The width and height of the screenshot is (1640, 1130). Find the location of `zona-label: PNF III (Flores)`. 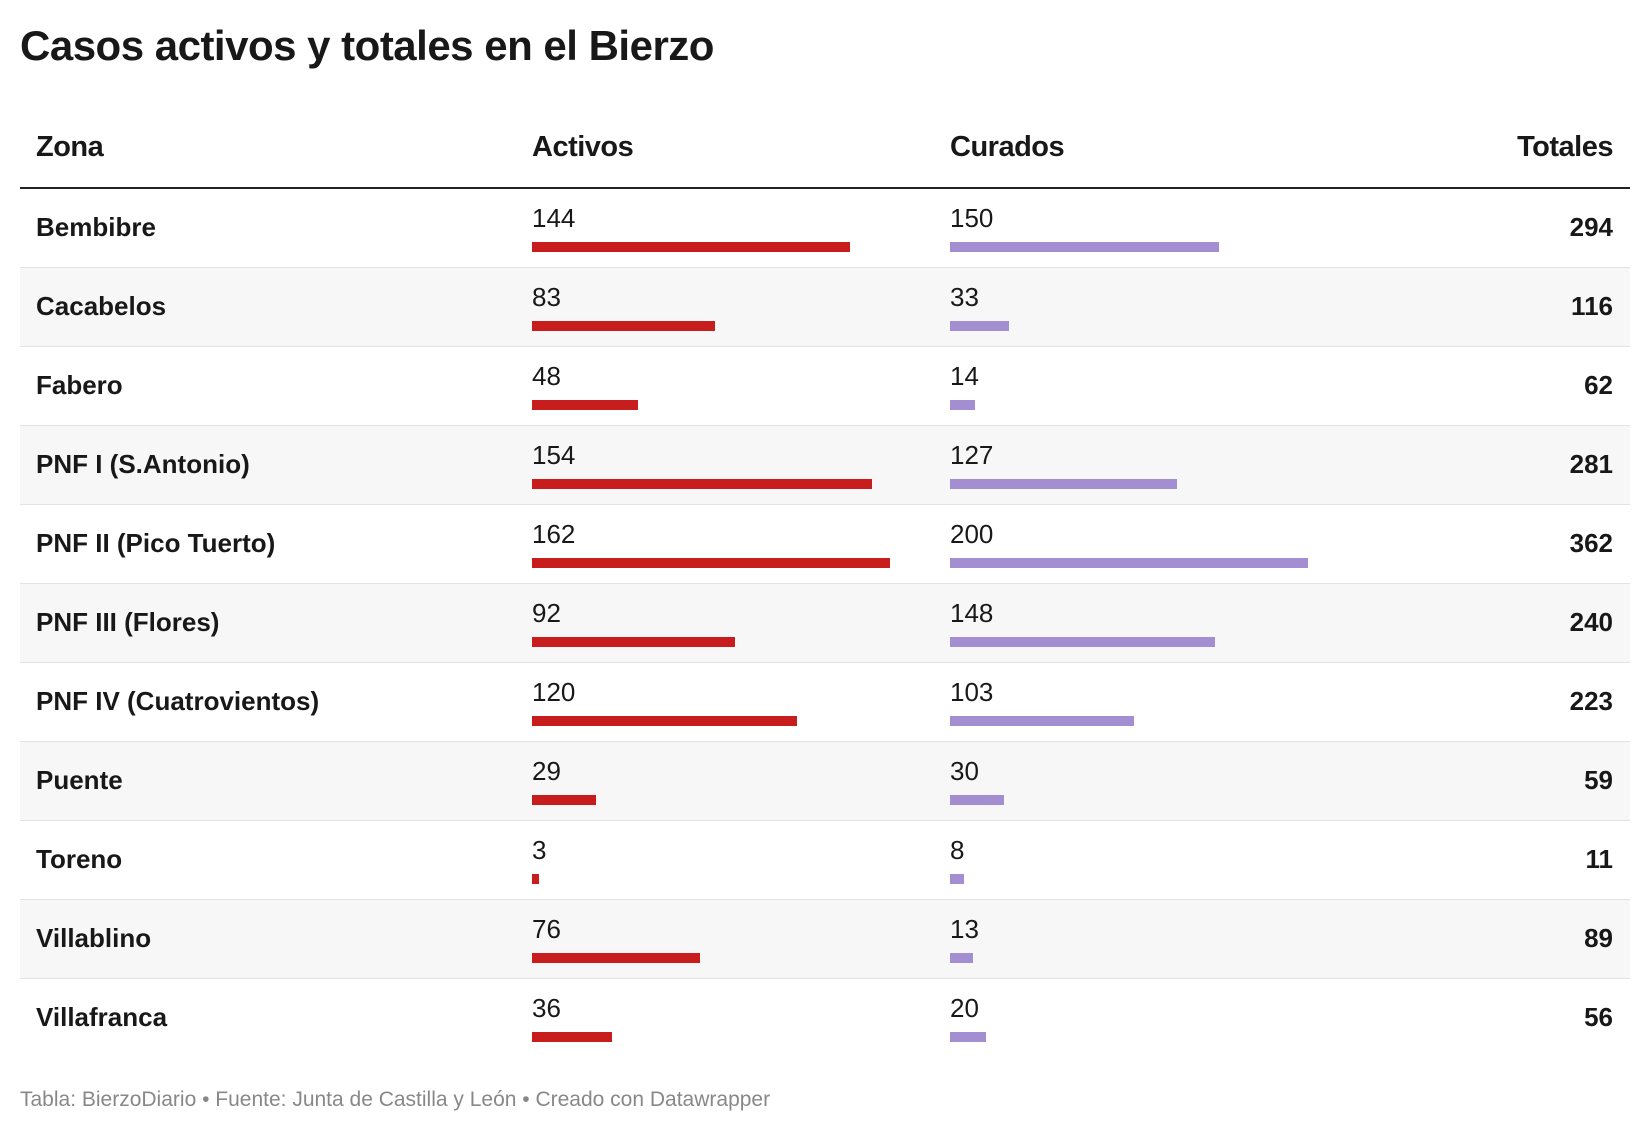

zona-label: PNF III (Flores) is located at coordinates (128, 622).